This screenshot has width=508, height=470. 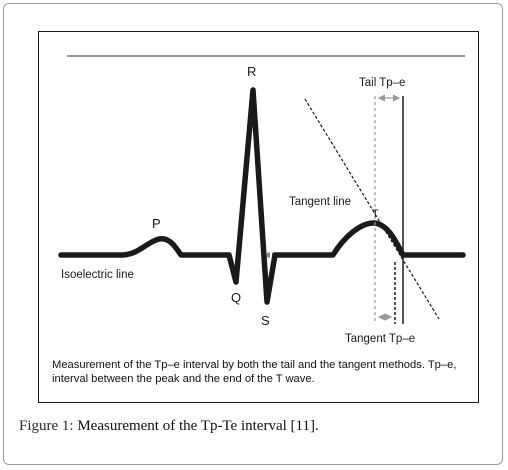 I want to click on figure-label: Figure 1:, so click(x=46, y=426).